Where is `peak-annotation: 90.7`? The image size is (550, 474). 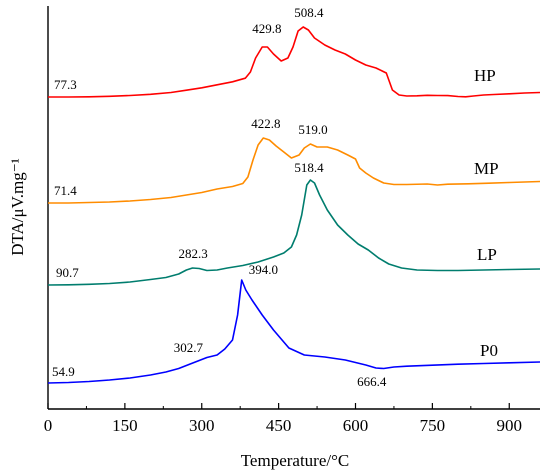 peak-annotation: 90.7 is located at coordinates (67, 272).